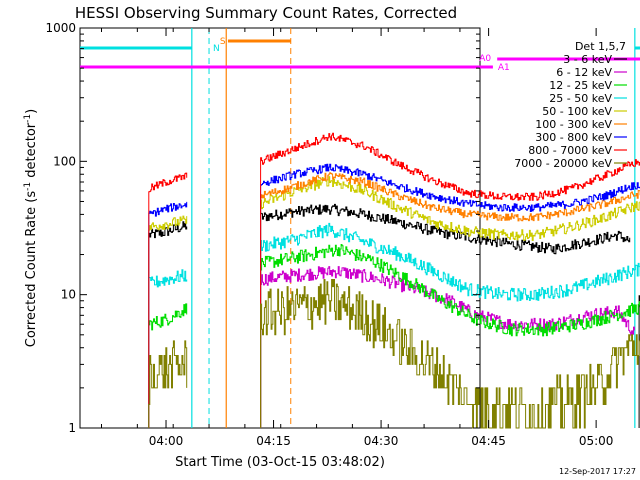  Describe the element at coordinates (573, 137) in the screenshot. I see `legend-entry-label: 300 - 800 keV` at that location.